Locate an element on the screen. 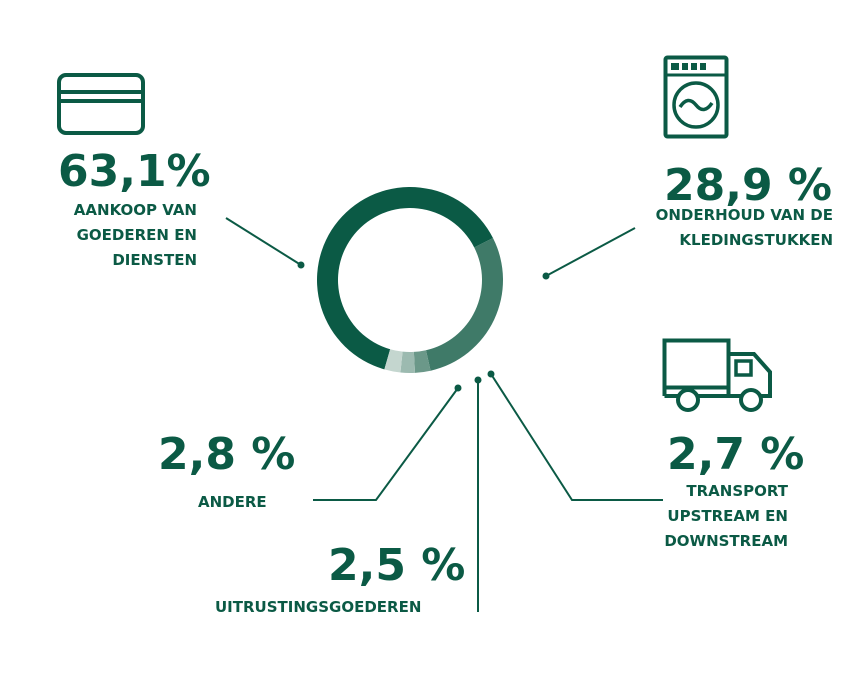  leader-dot-onderhoud is located at coordinates (546, 276).